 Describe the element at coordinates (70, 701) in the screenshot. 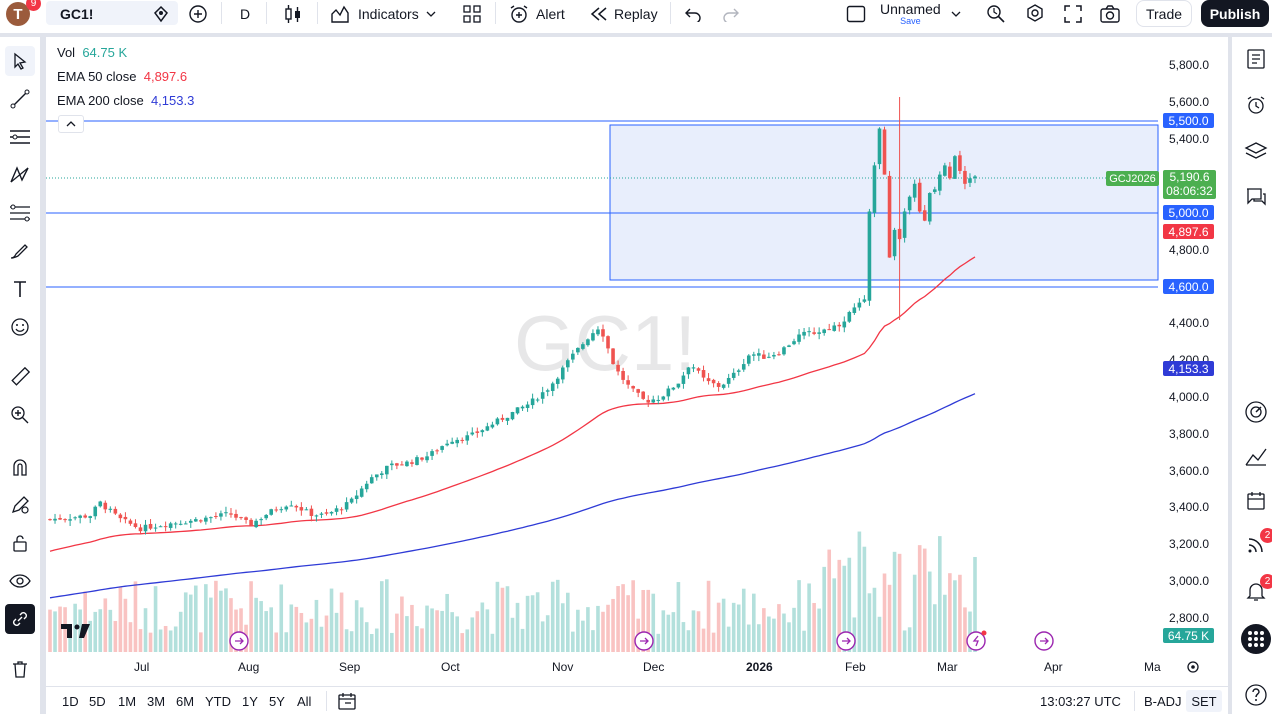

I see `range-1d-button: 1D` at that location.